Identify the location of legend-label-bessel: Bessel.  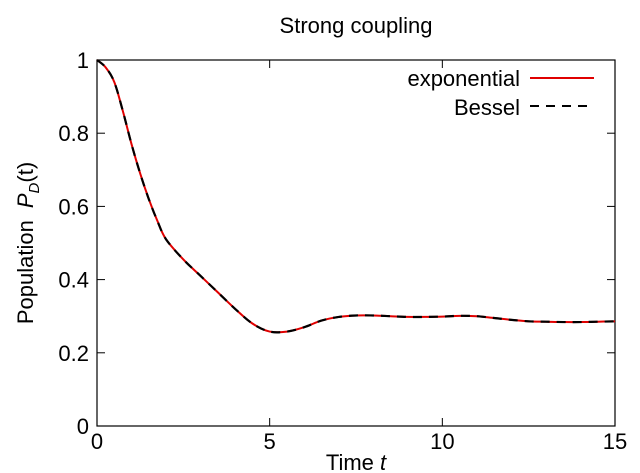
(487, 107).